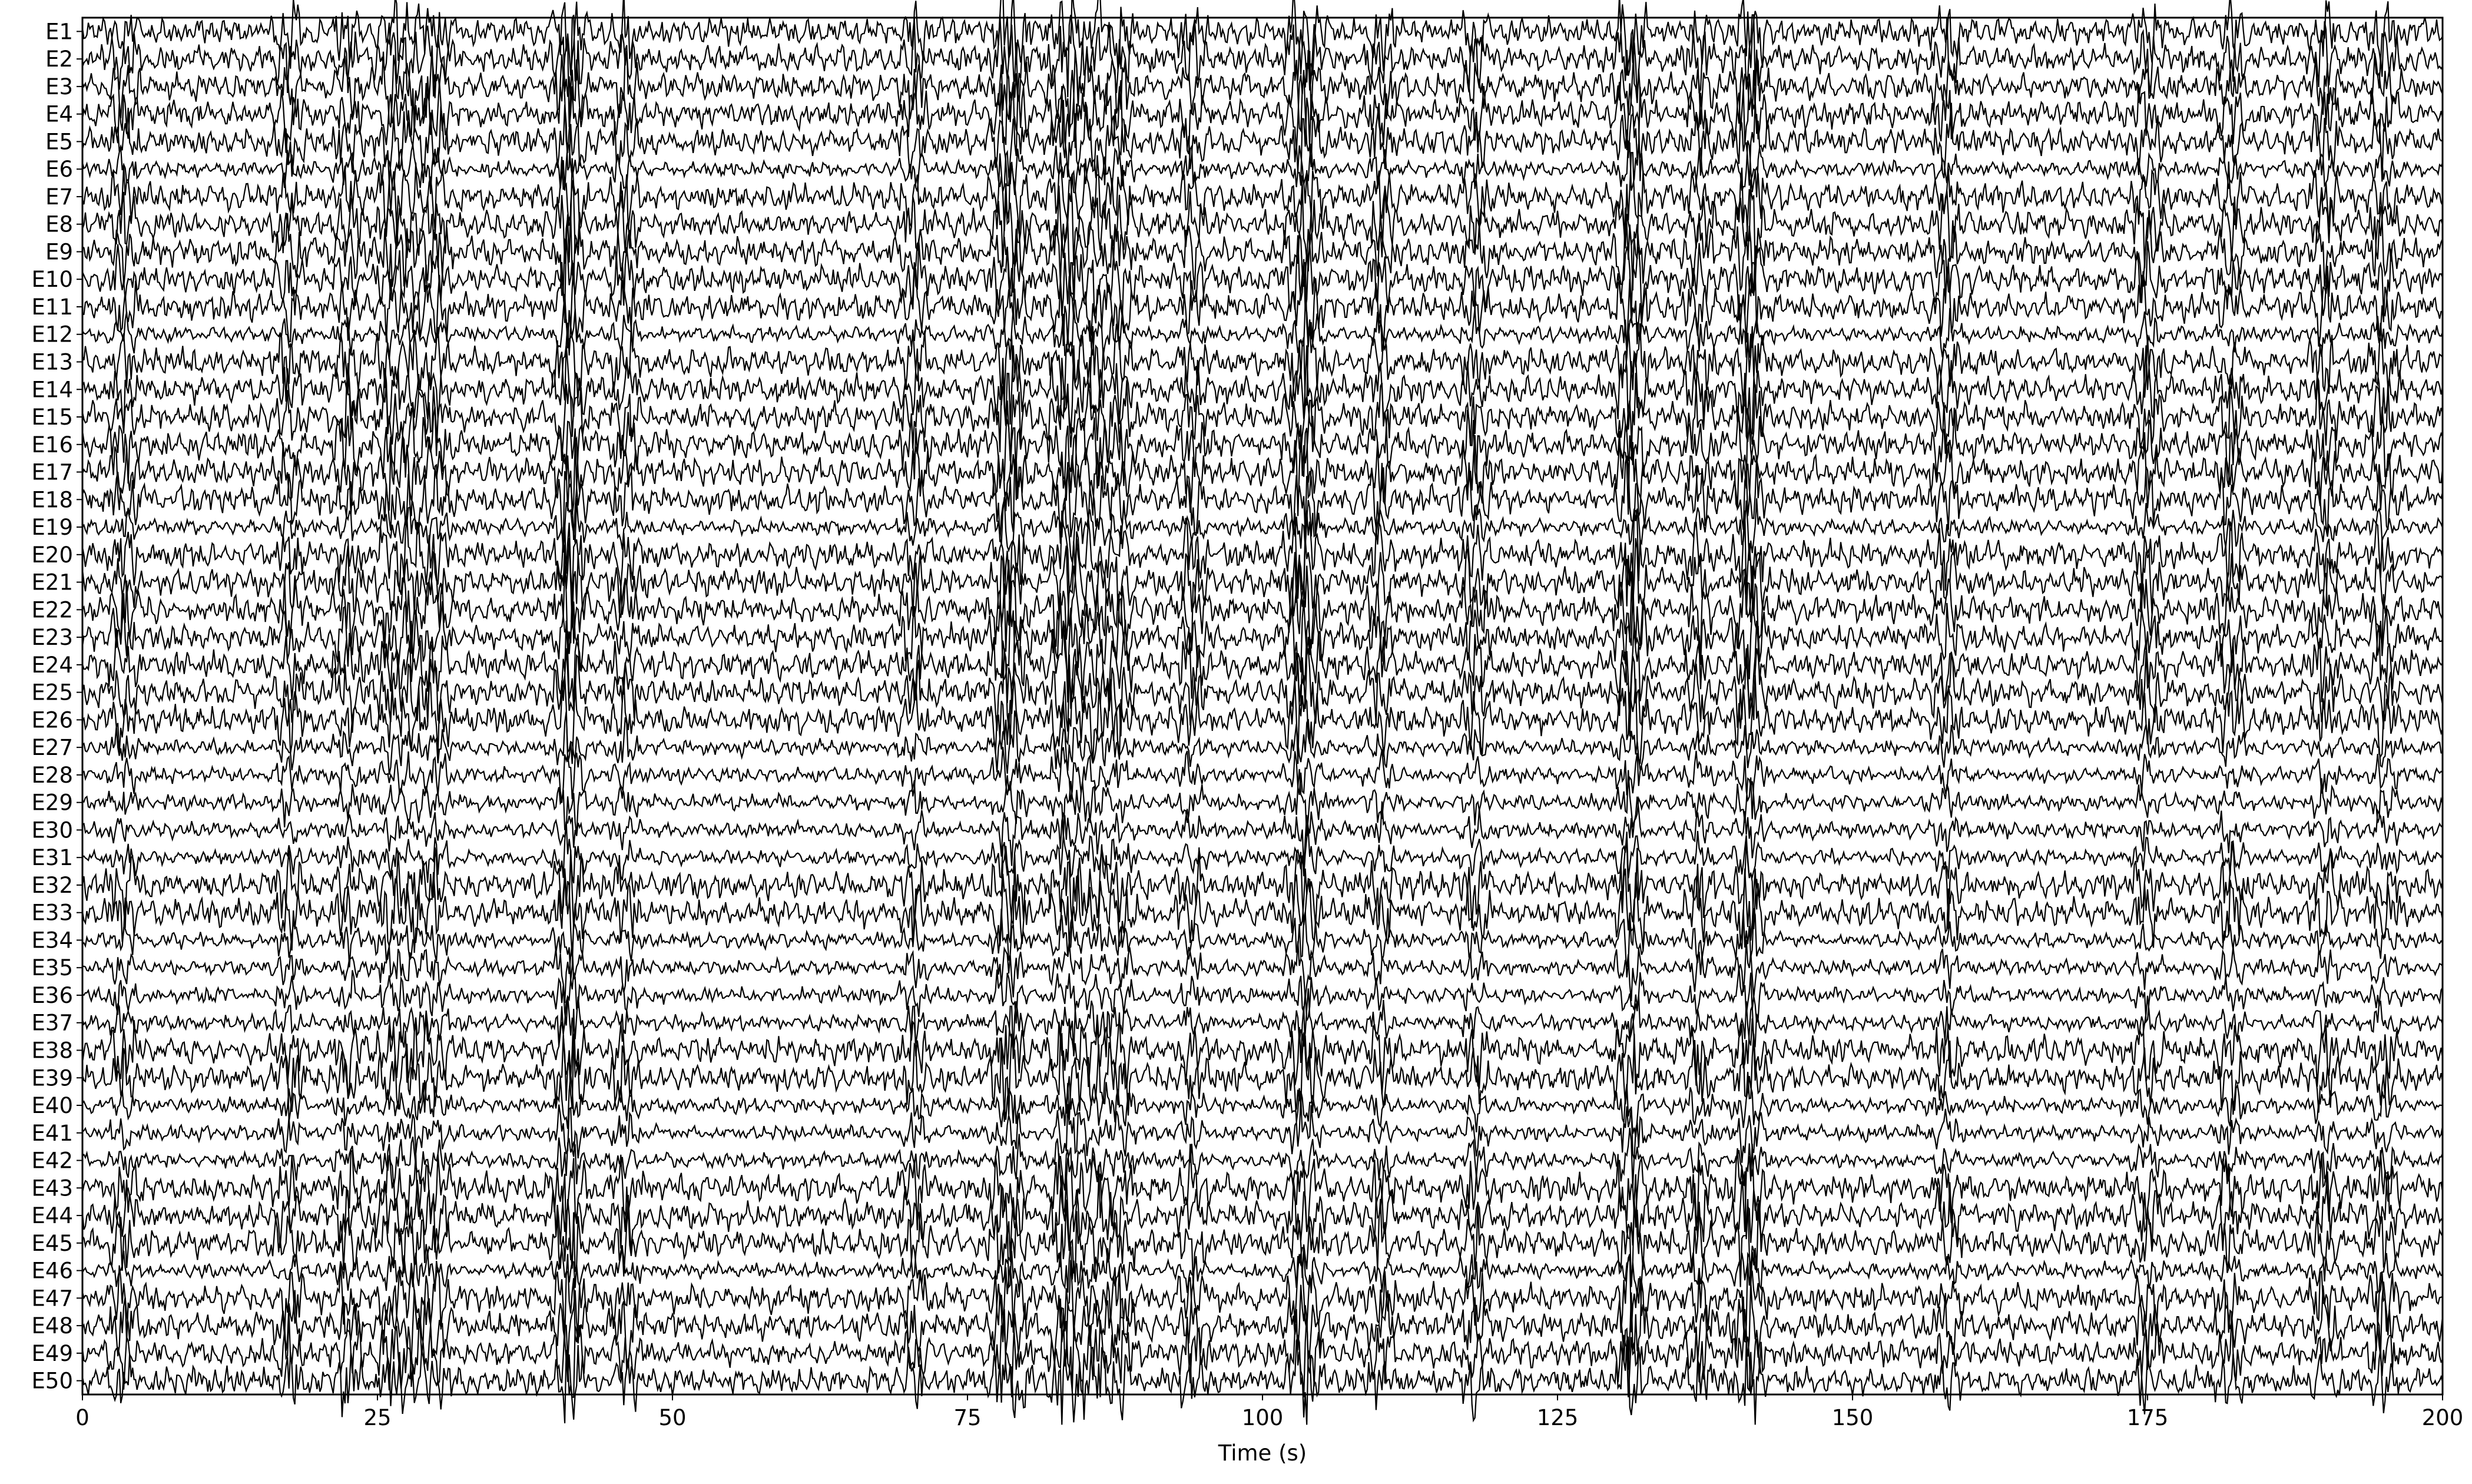 This screenshot has width=2472, height=1484. I want to click on trace-E2, so click(1262, 59).